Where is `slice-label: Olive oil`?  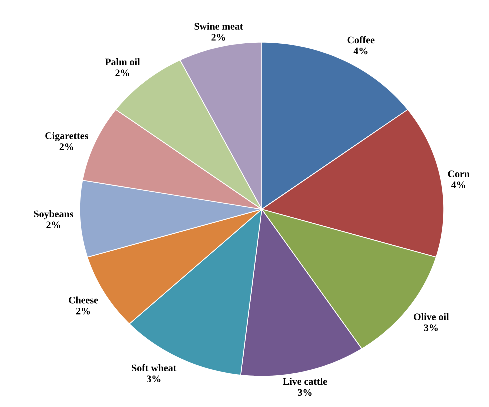
slice-label: Olive oil is located at coordinates (432, 316).